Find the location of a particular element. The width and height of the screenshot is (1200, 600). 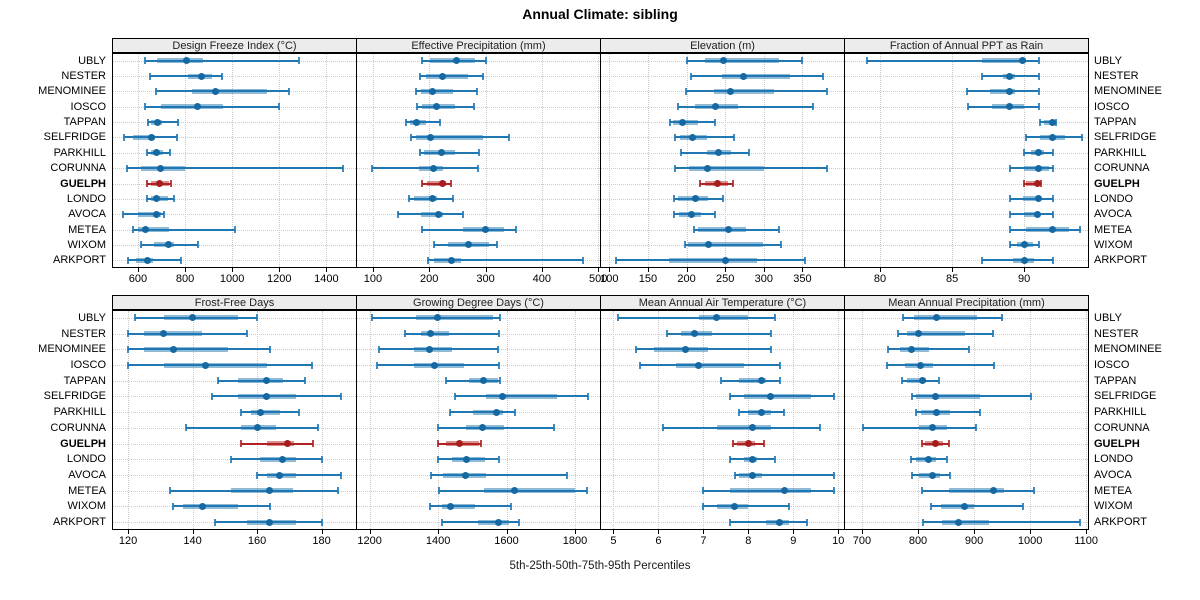

x-tick-label: 900 is located at coordinates (974, 541).